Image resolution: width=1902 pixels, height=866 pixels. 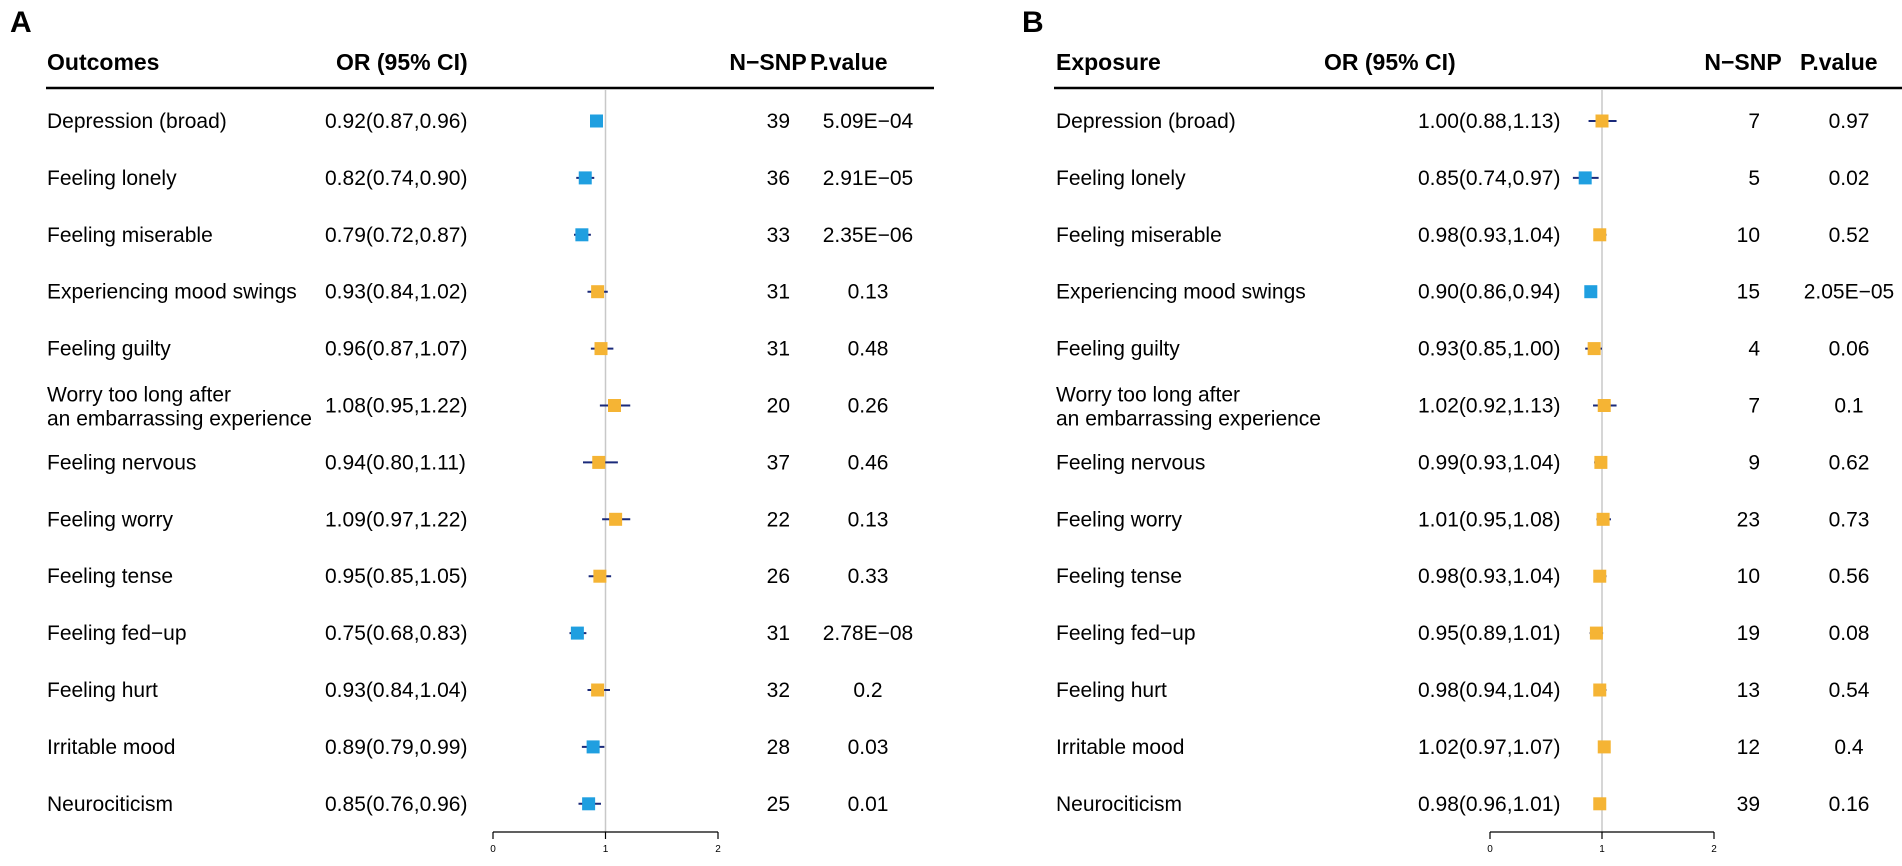 What do you see at coordinates (867, 690) in the screenshot?
I see `panel-a-row-11-pvalue: 0.2` at bounding box center [867, 690].